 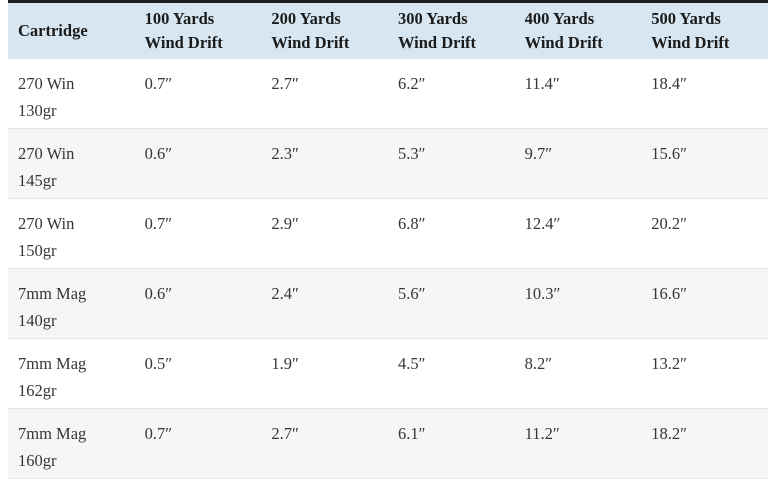 I want to click on value-cell-300-yards: 6.2″, so click(x=411, y=83).